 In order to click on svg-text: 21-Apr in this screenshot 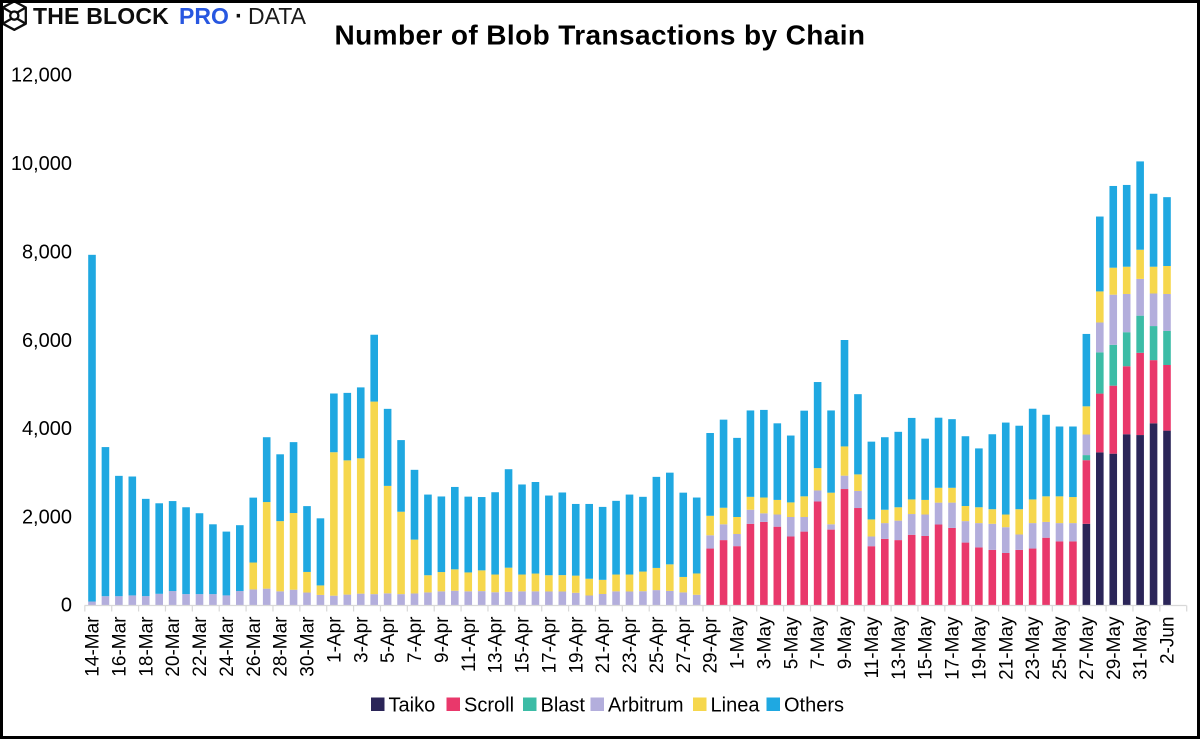, I will do `click(603, 645)`.